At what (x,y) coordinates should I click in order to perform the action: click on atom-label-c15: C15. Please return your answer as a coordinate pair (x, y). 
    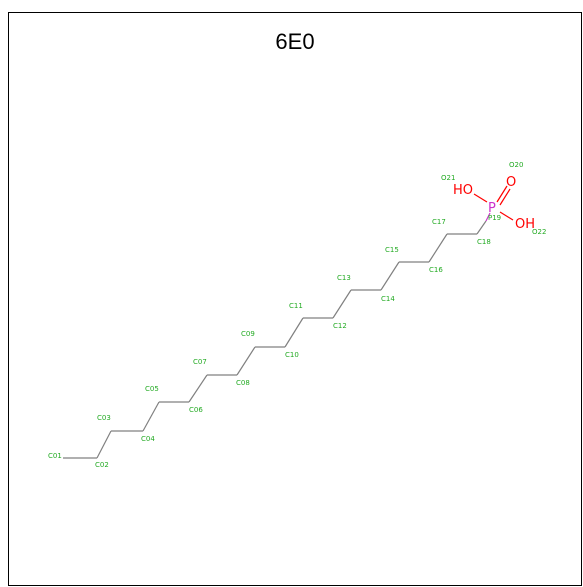
    Looking at the image, I should click on (392, 250).